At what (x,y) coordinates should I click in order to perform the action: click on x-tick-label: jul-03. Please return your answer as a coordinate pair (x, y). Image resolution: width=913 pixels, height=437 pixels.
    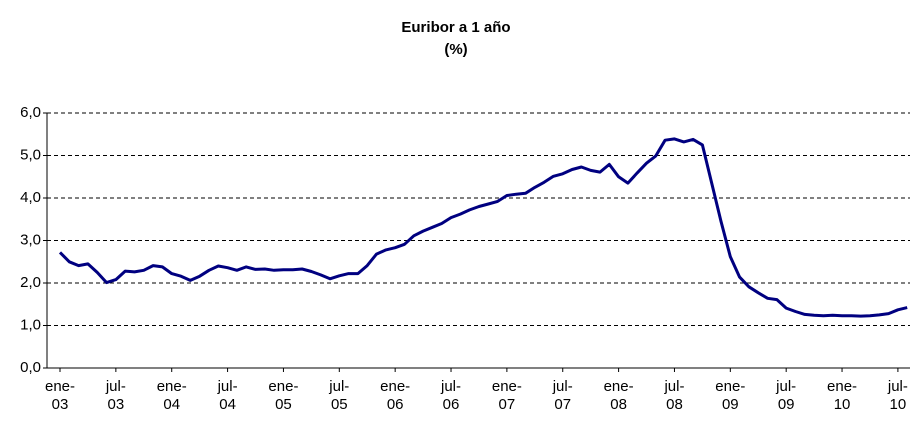
    Looking at the image, I should click on (115, 395).